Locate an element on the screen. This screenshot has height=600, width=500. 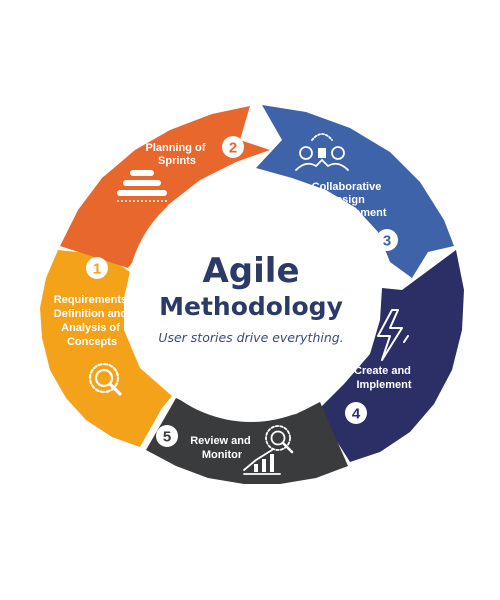
step-5-label: Review and Monitor is located at coordinates (222, 448).